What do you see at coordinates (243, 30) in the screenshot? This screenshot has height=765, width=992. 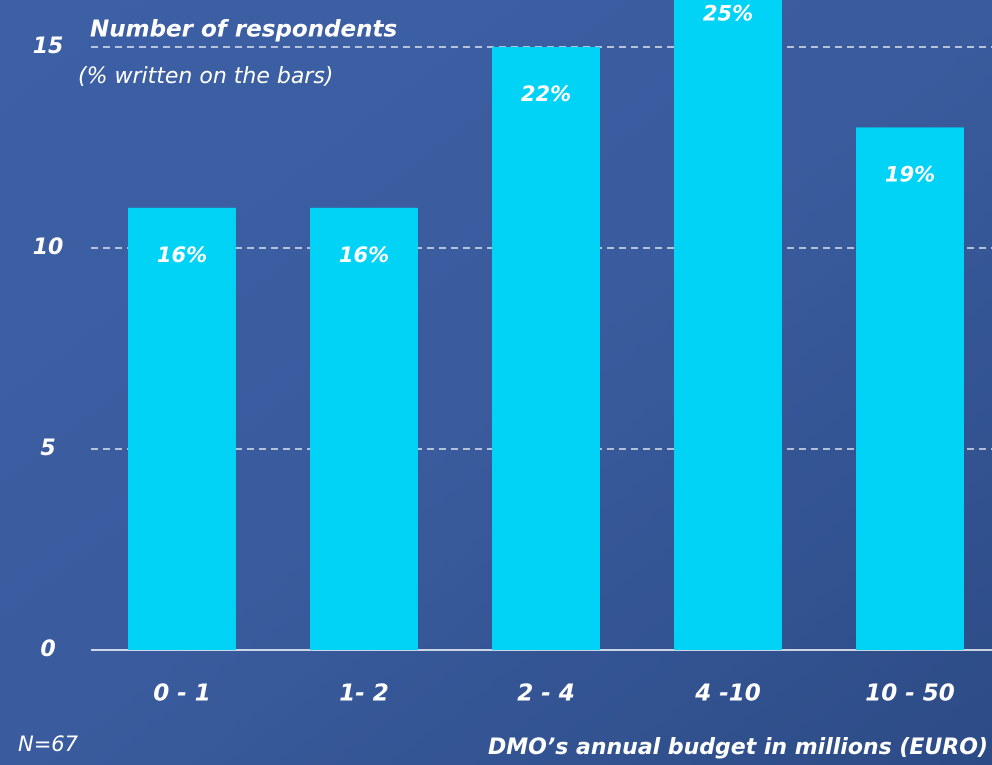 I see `chart-title: Number of respondents` at bounding box center [243, 30].